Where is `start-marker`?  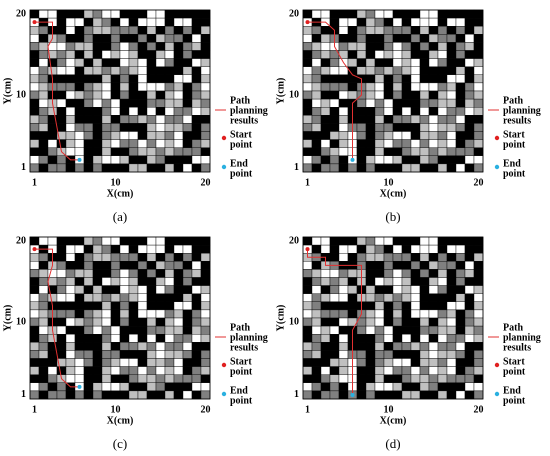 start-marker is located at coordinates (34, 22).